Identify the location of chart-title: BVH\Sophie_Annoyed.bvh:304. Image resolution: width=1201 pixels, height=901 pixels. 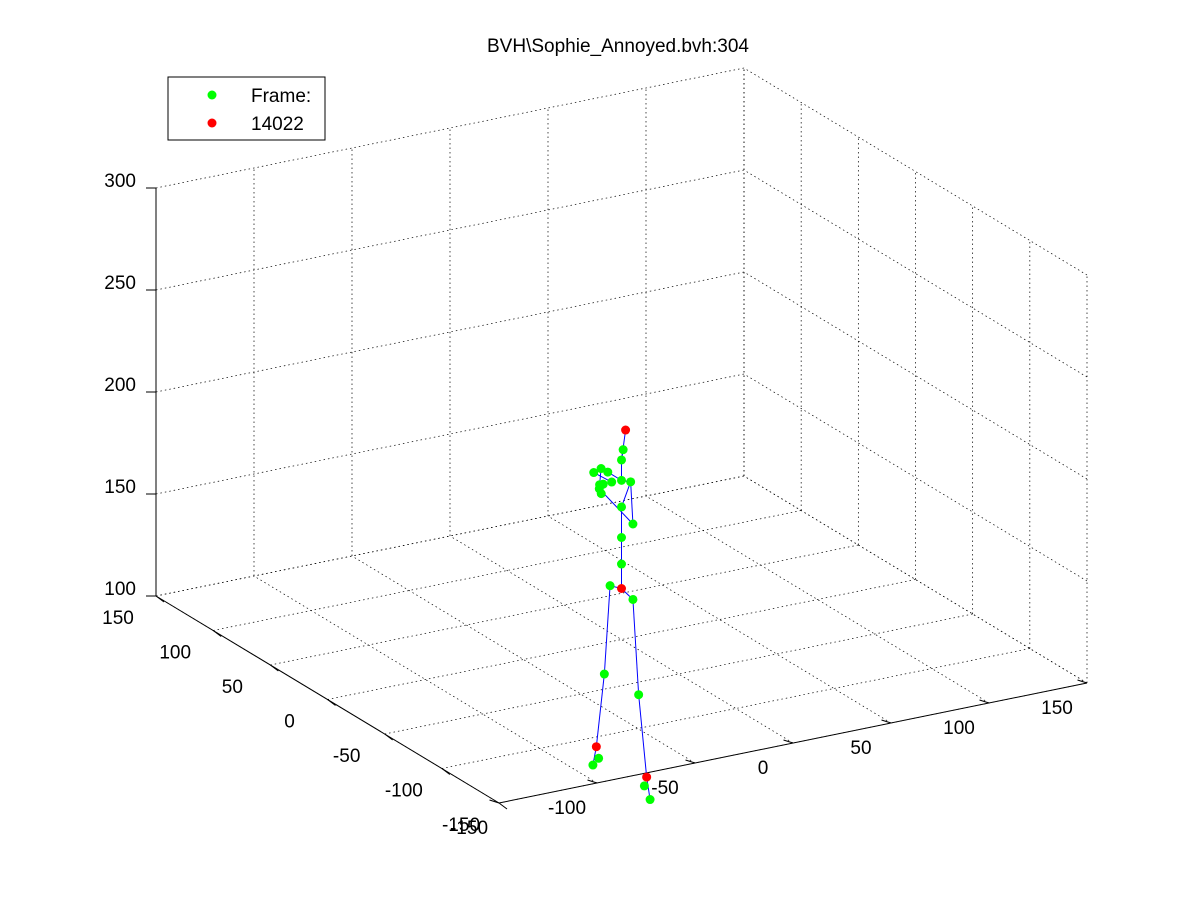
(618, 46).